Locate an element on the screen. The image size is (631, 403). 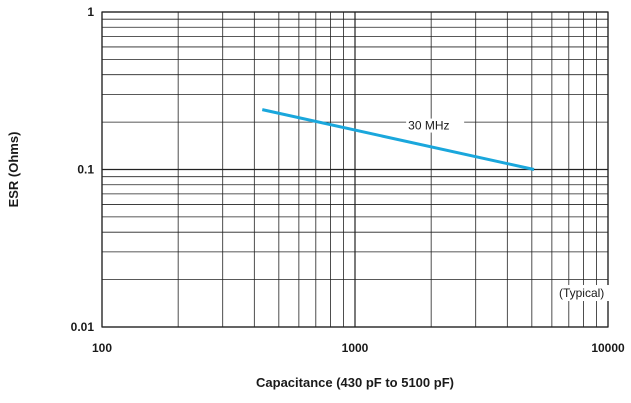
series-line is located at coordinates (398, 139).